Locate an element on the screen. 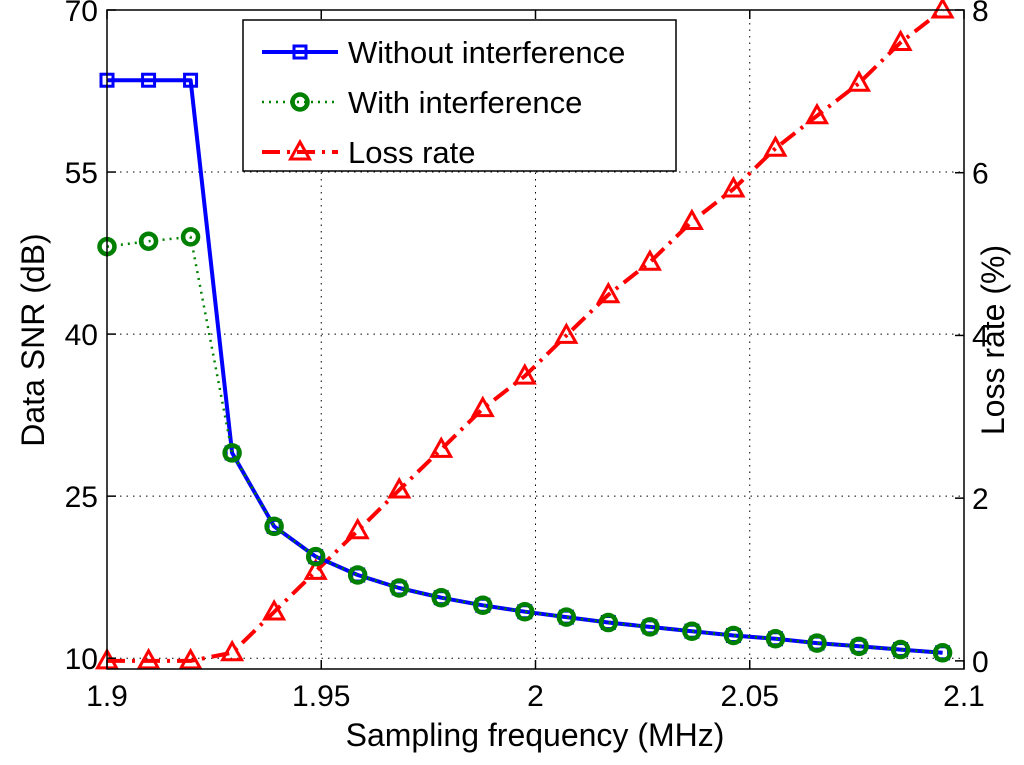  x-axis-label: Sampling frequency (MHz) is located at coordinates (535, 735).